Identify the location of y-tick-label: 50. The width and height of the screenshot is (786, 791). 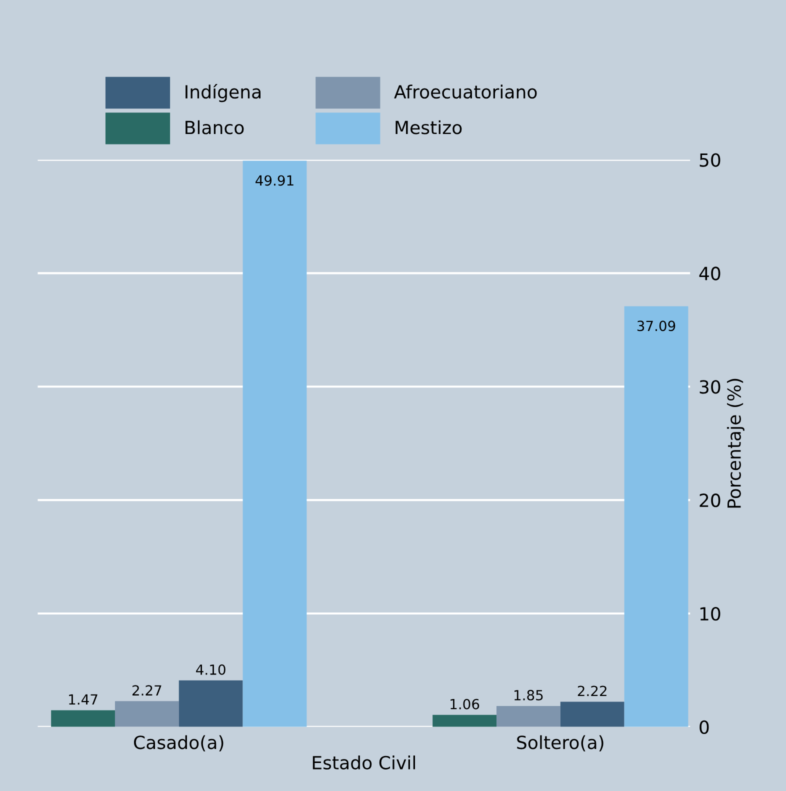
(710, 160).